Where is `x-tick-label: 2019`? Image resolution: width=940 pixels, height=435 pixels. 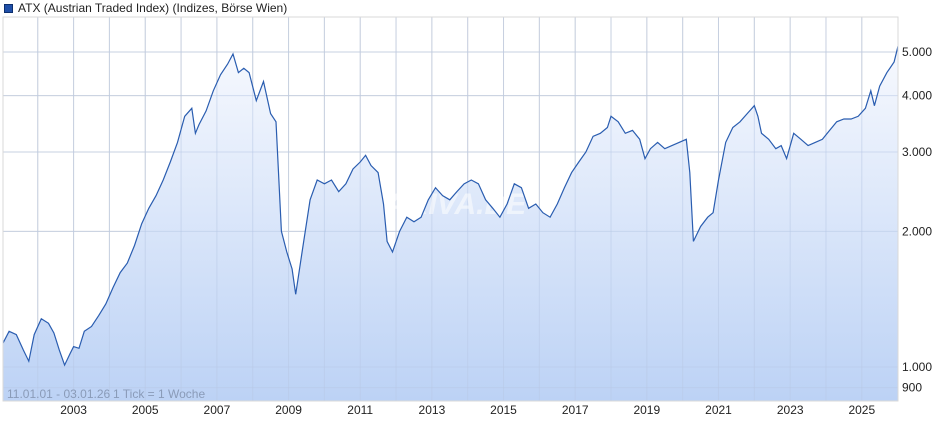
x-tick-label: 2019 is located at coordinates (646, 410).